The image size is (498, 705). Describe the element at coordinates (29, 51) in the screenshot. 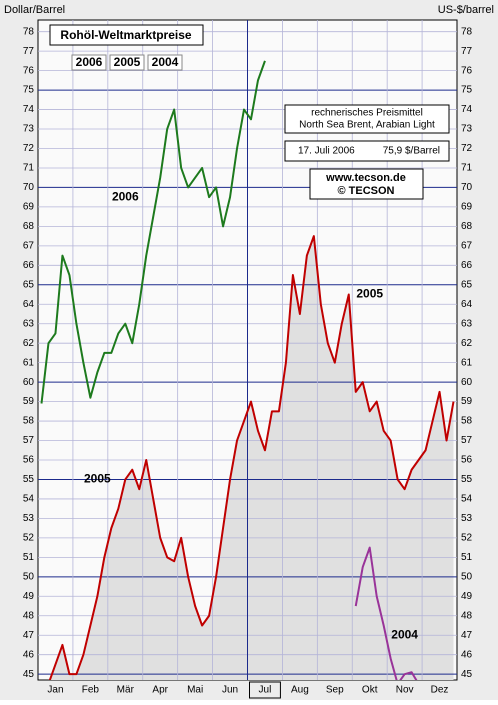

I see `y-tick-label: 77` at that location.